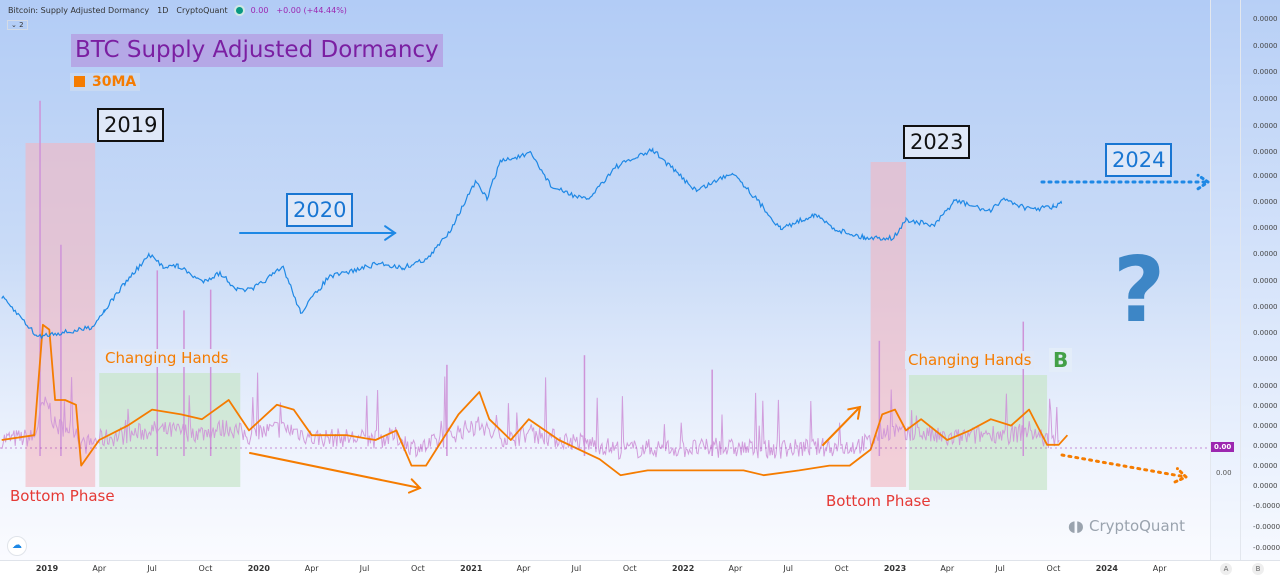 This screenshot has width=1280, height=578. Describe the element at coordinates (1106, 568) in the screenshot. I see `x-tick-label: 2024` at that location.